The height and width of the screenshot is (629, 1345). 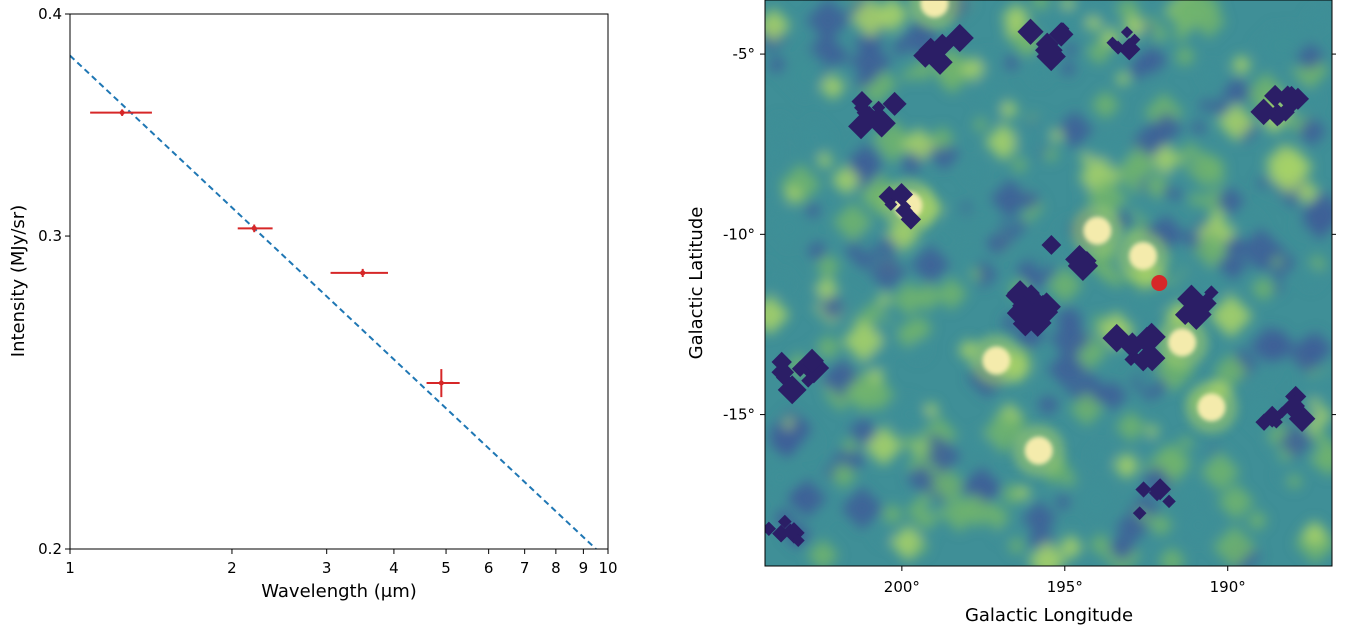 What do you see at coordinates (50, 14) in the screenshot?
I see `y-tick-label: 0.4` at bounding box center [50, 14].